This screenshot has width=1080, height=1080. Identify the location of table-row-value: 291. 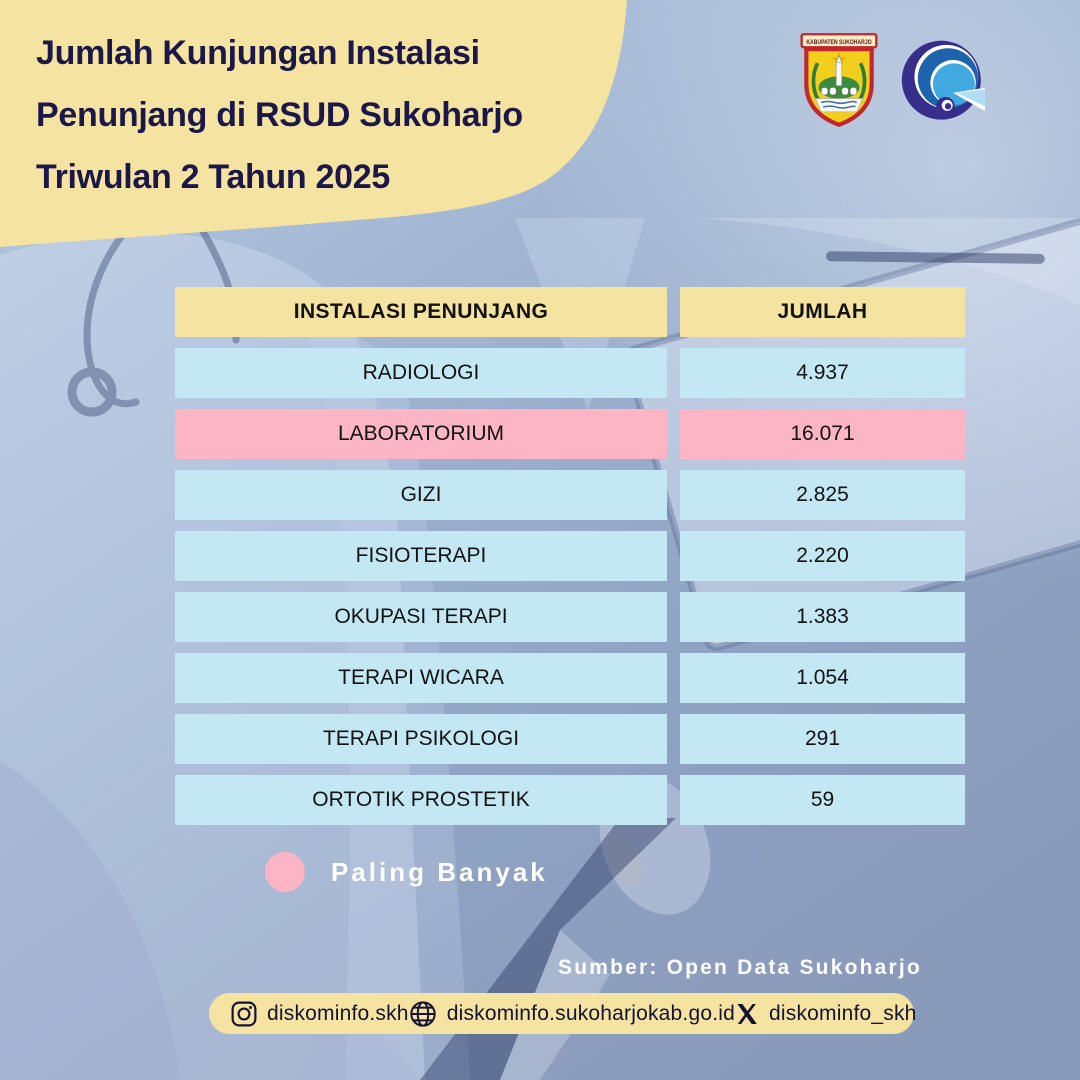
(822, 739).